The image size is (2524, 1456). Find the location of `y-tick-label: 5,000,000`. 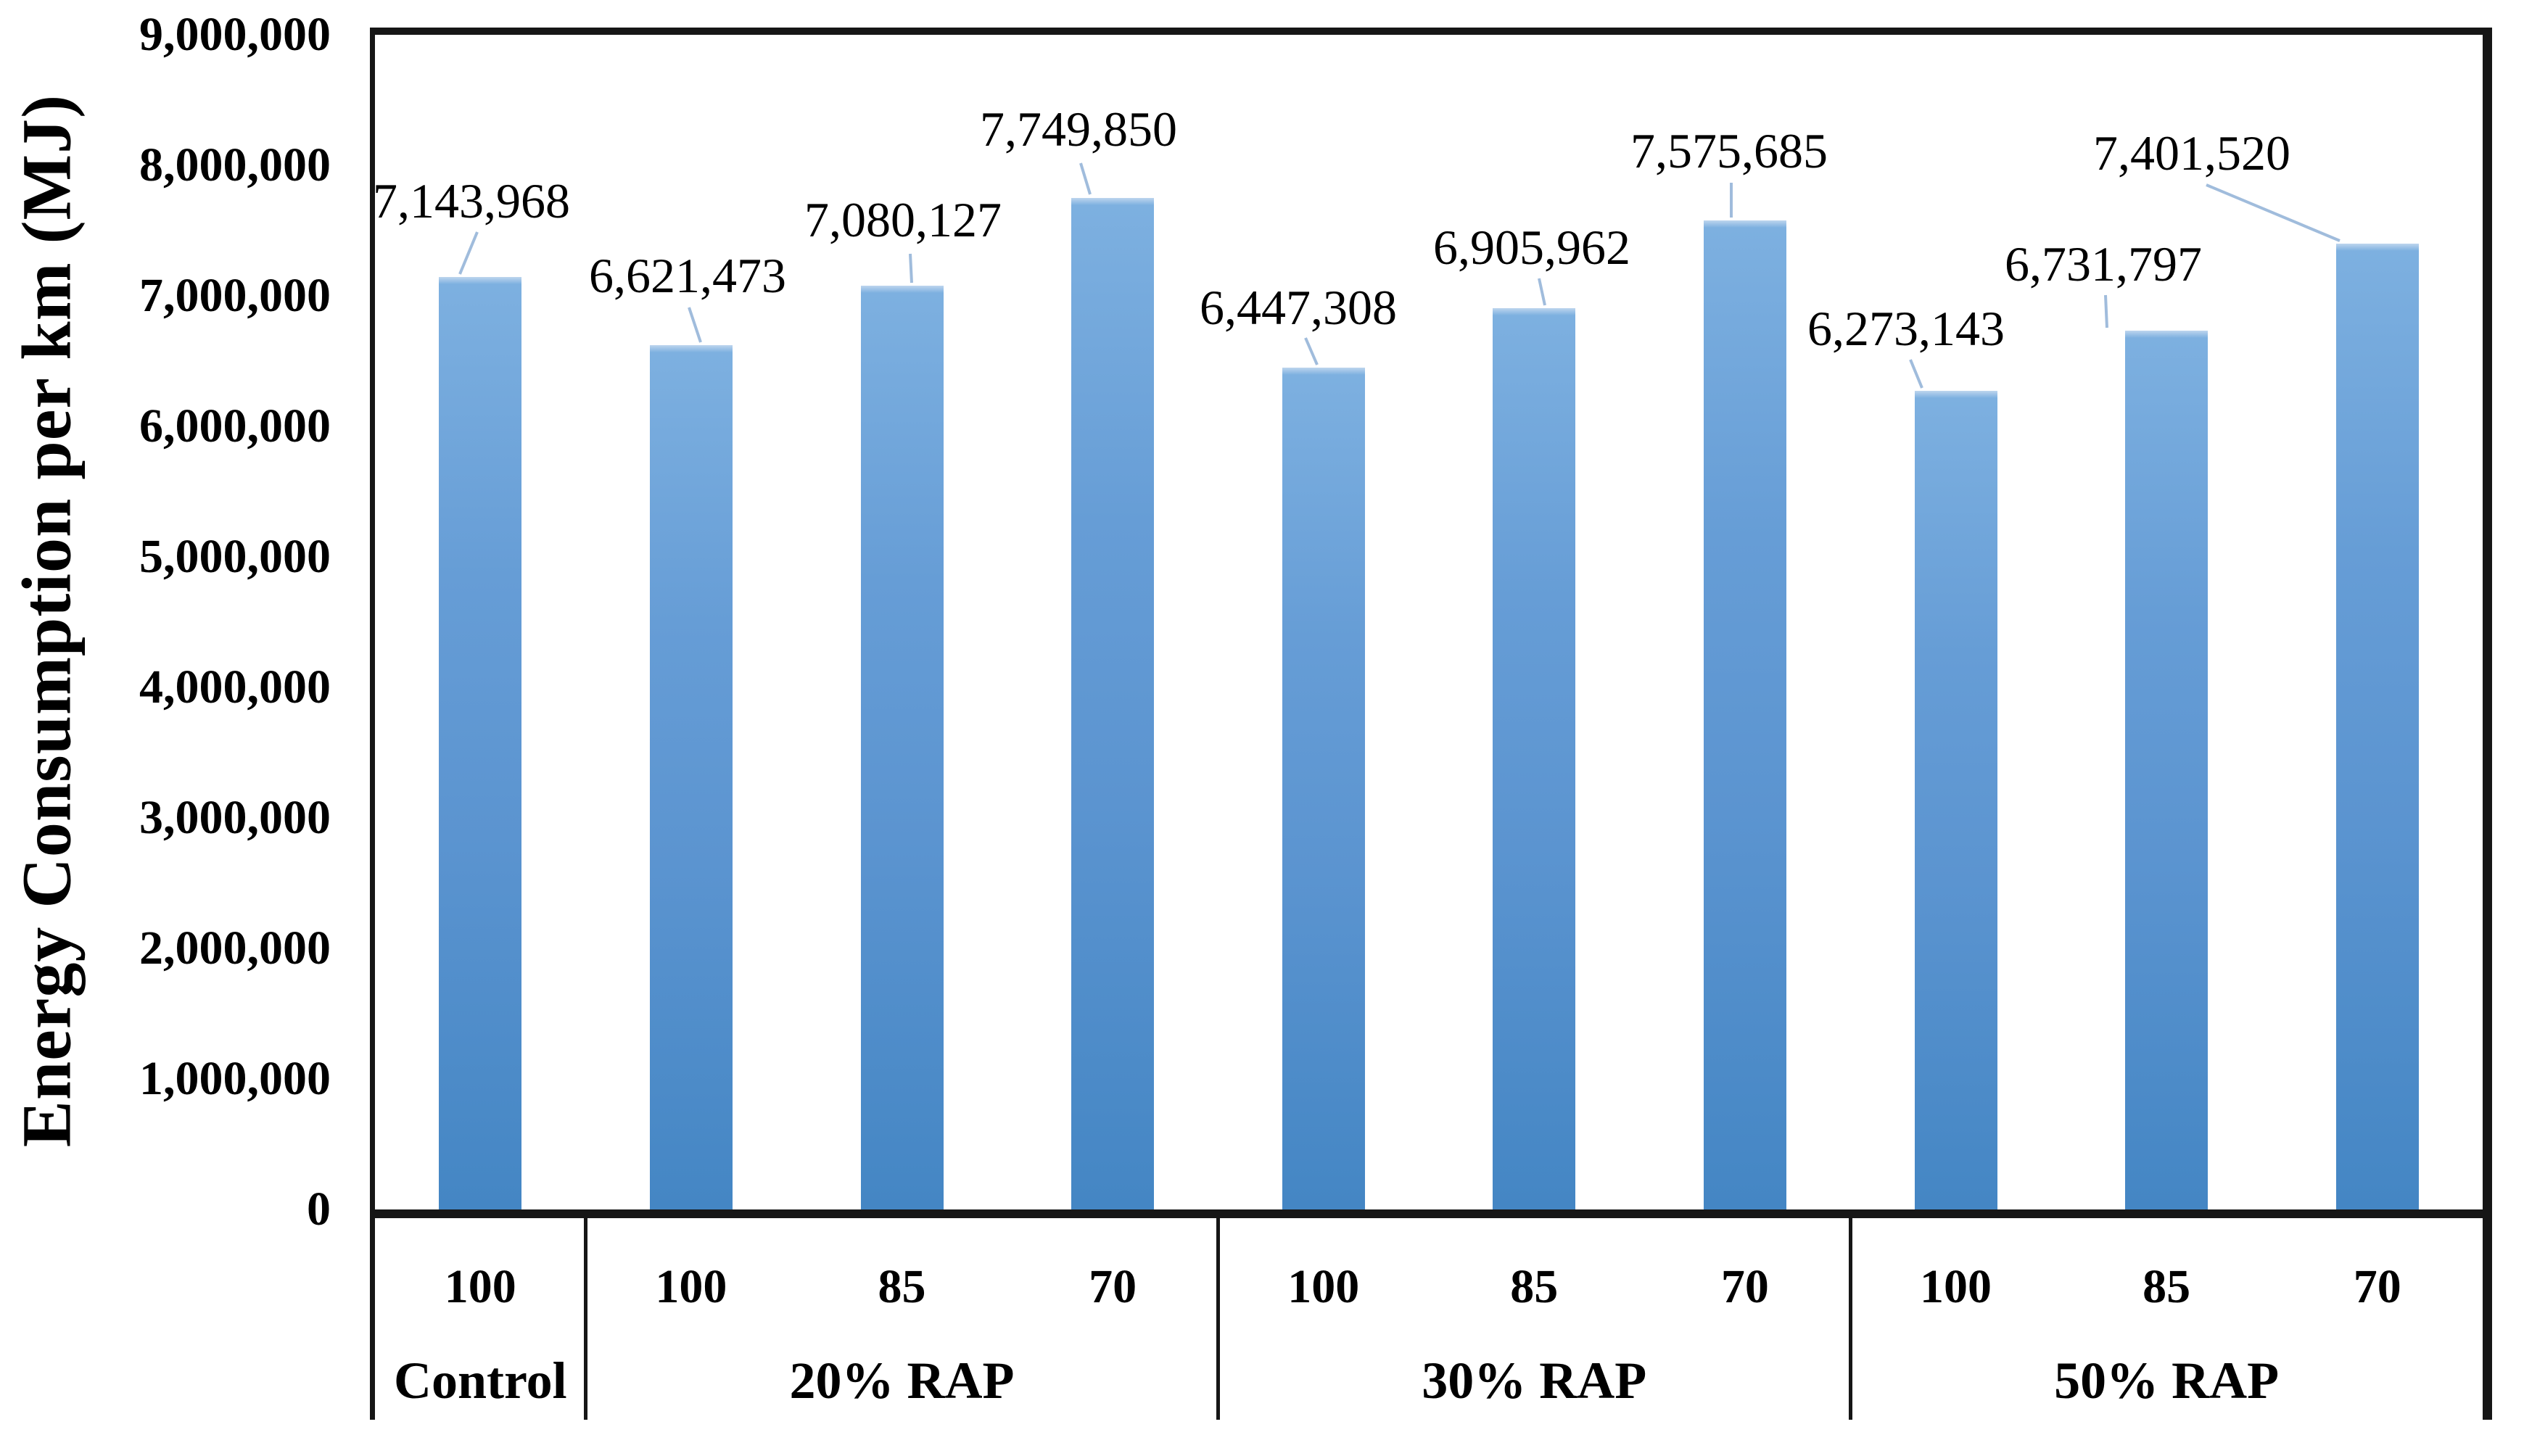

y-tick-label: 5,000,000 is located at coordinates (235, 556).